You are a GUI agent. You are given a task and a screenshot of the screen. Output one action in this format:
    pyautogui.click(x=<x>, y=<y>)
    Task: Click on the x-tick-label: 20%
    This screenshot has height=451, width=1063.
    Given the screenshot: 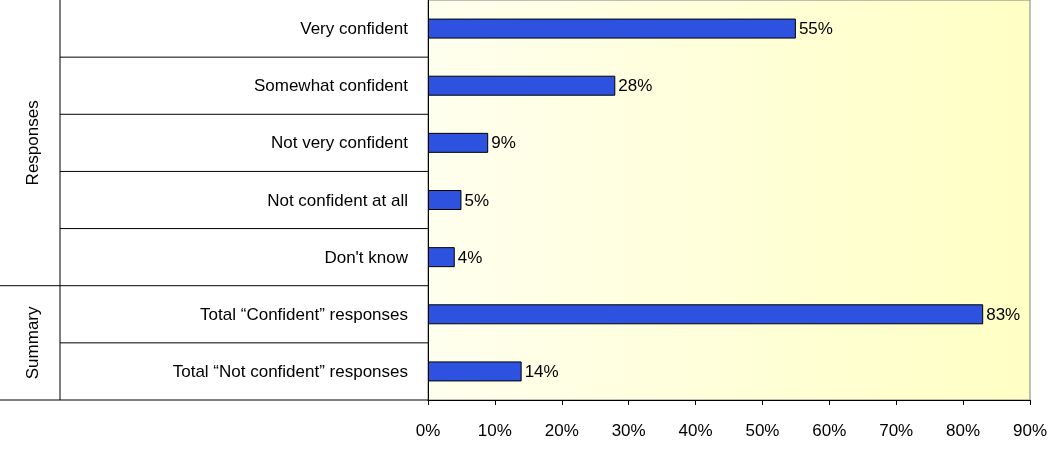 What is the action you would take?
    pyautogui.click(x=561, y=430)
    